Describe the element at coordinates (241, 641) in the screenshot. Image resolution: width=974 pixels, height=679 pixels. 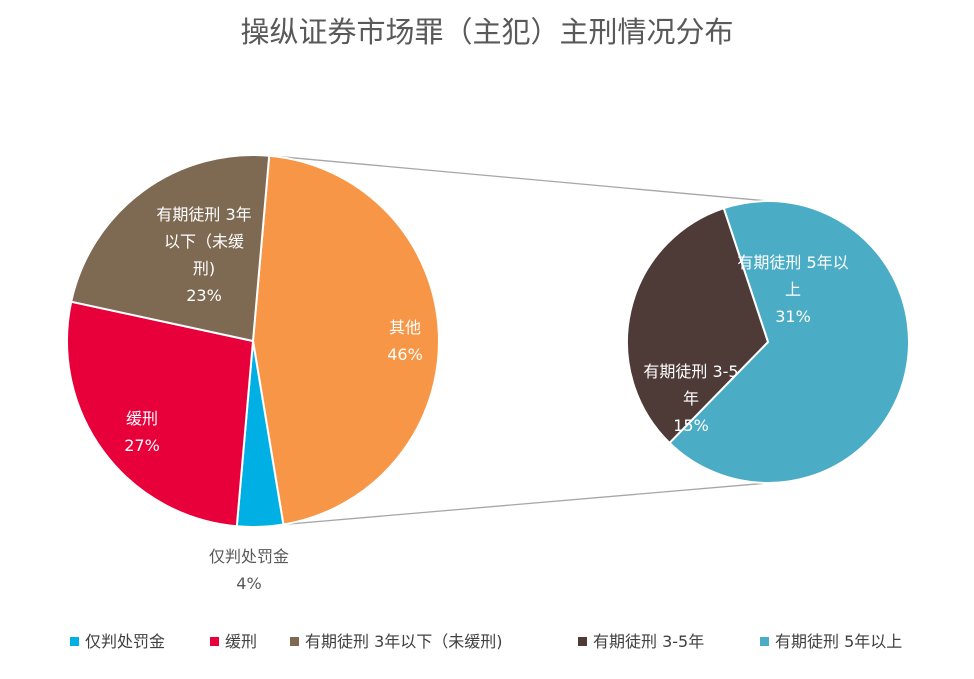
I see `legend-label: 缓刑` at that location.